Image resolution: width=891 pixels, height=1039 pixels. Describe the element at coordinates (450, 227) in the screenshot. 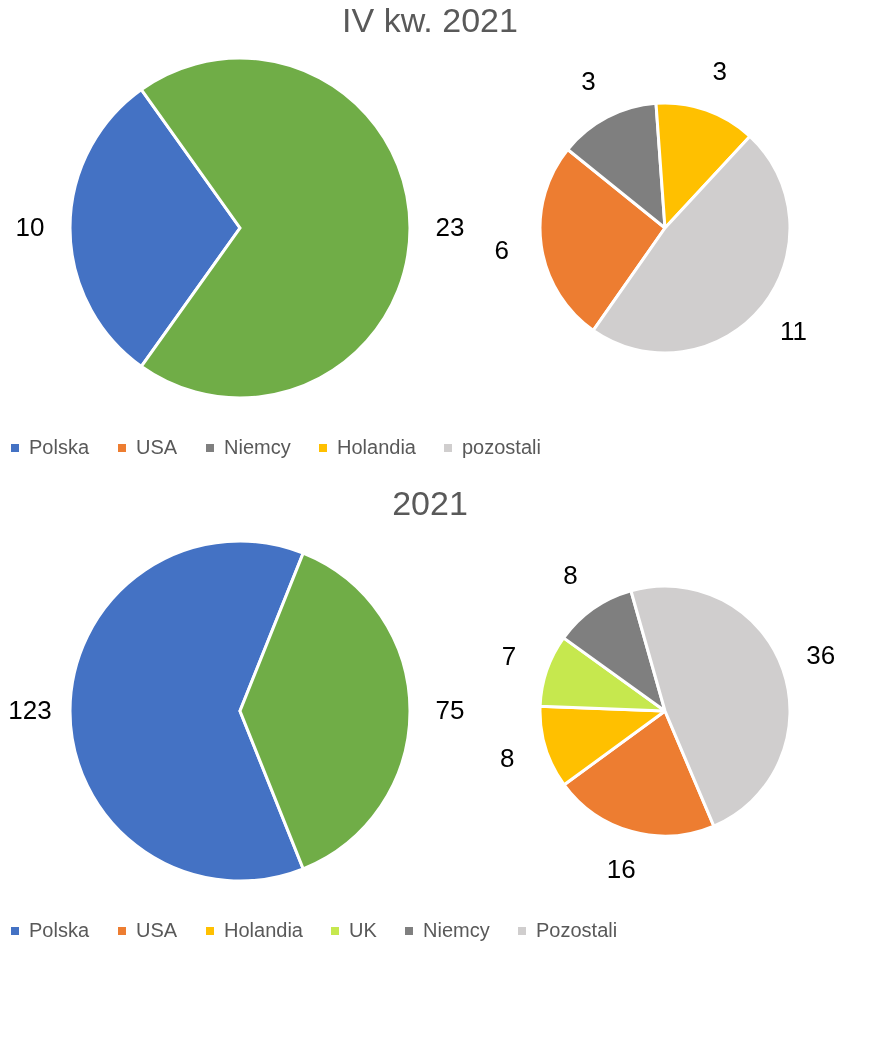

I see `data-label: 23` at that location.